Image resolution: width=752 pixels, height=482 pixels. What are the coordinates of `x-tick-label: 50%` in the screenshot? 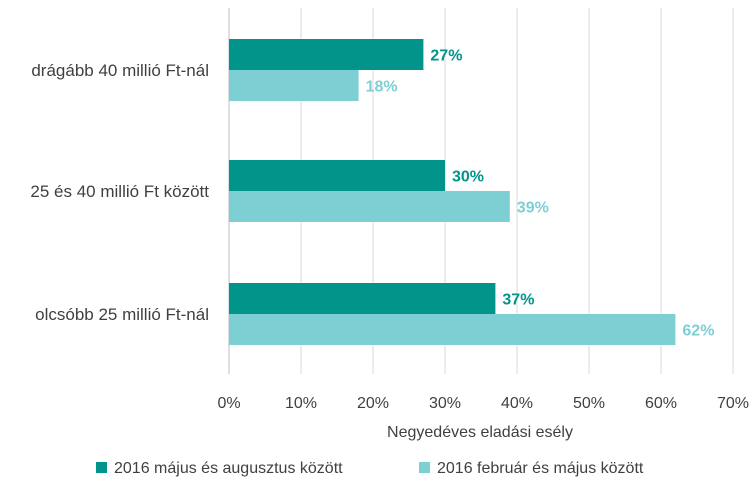 It's located at (589, 403).